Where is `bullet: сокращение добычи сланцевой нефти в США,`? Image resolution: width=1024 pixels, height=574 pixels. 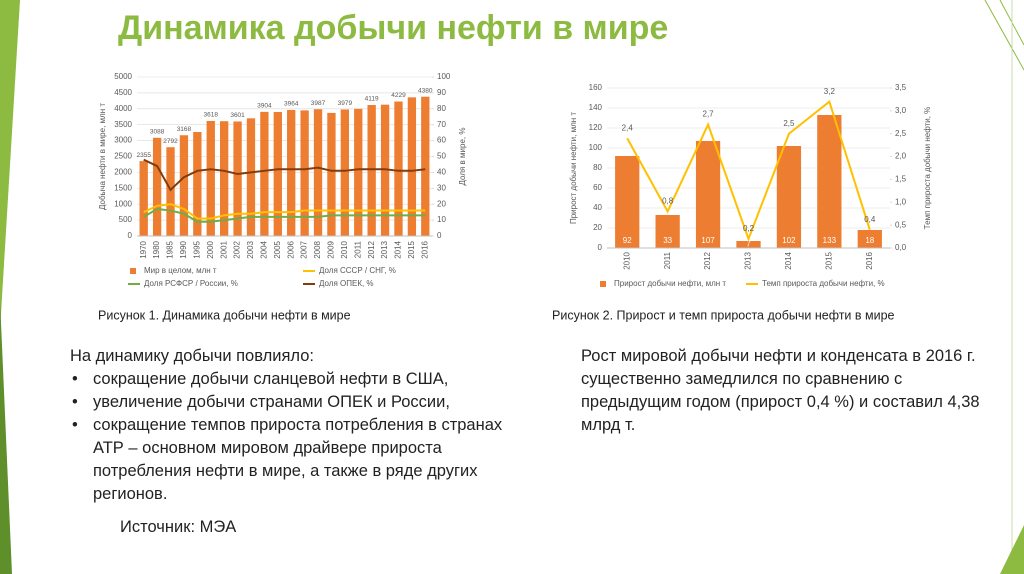 bullet: сокращение добычи сланцевой нефти в США, is located at coordinates (300, 379).